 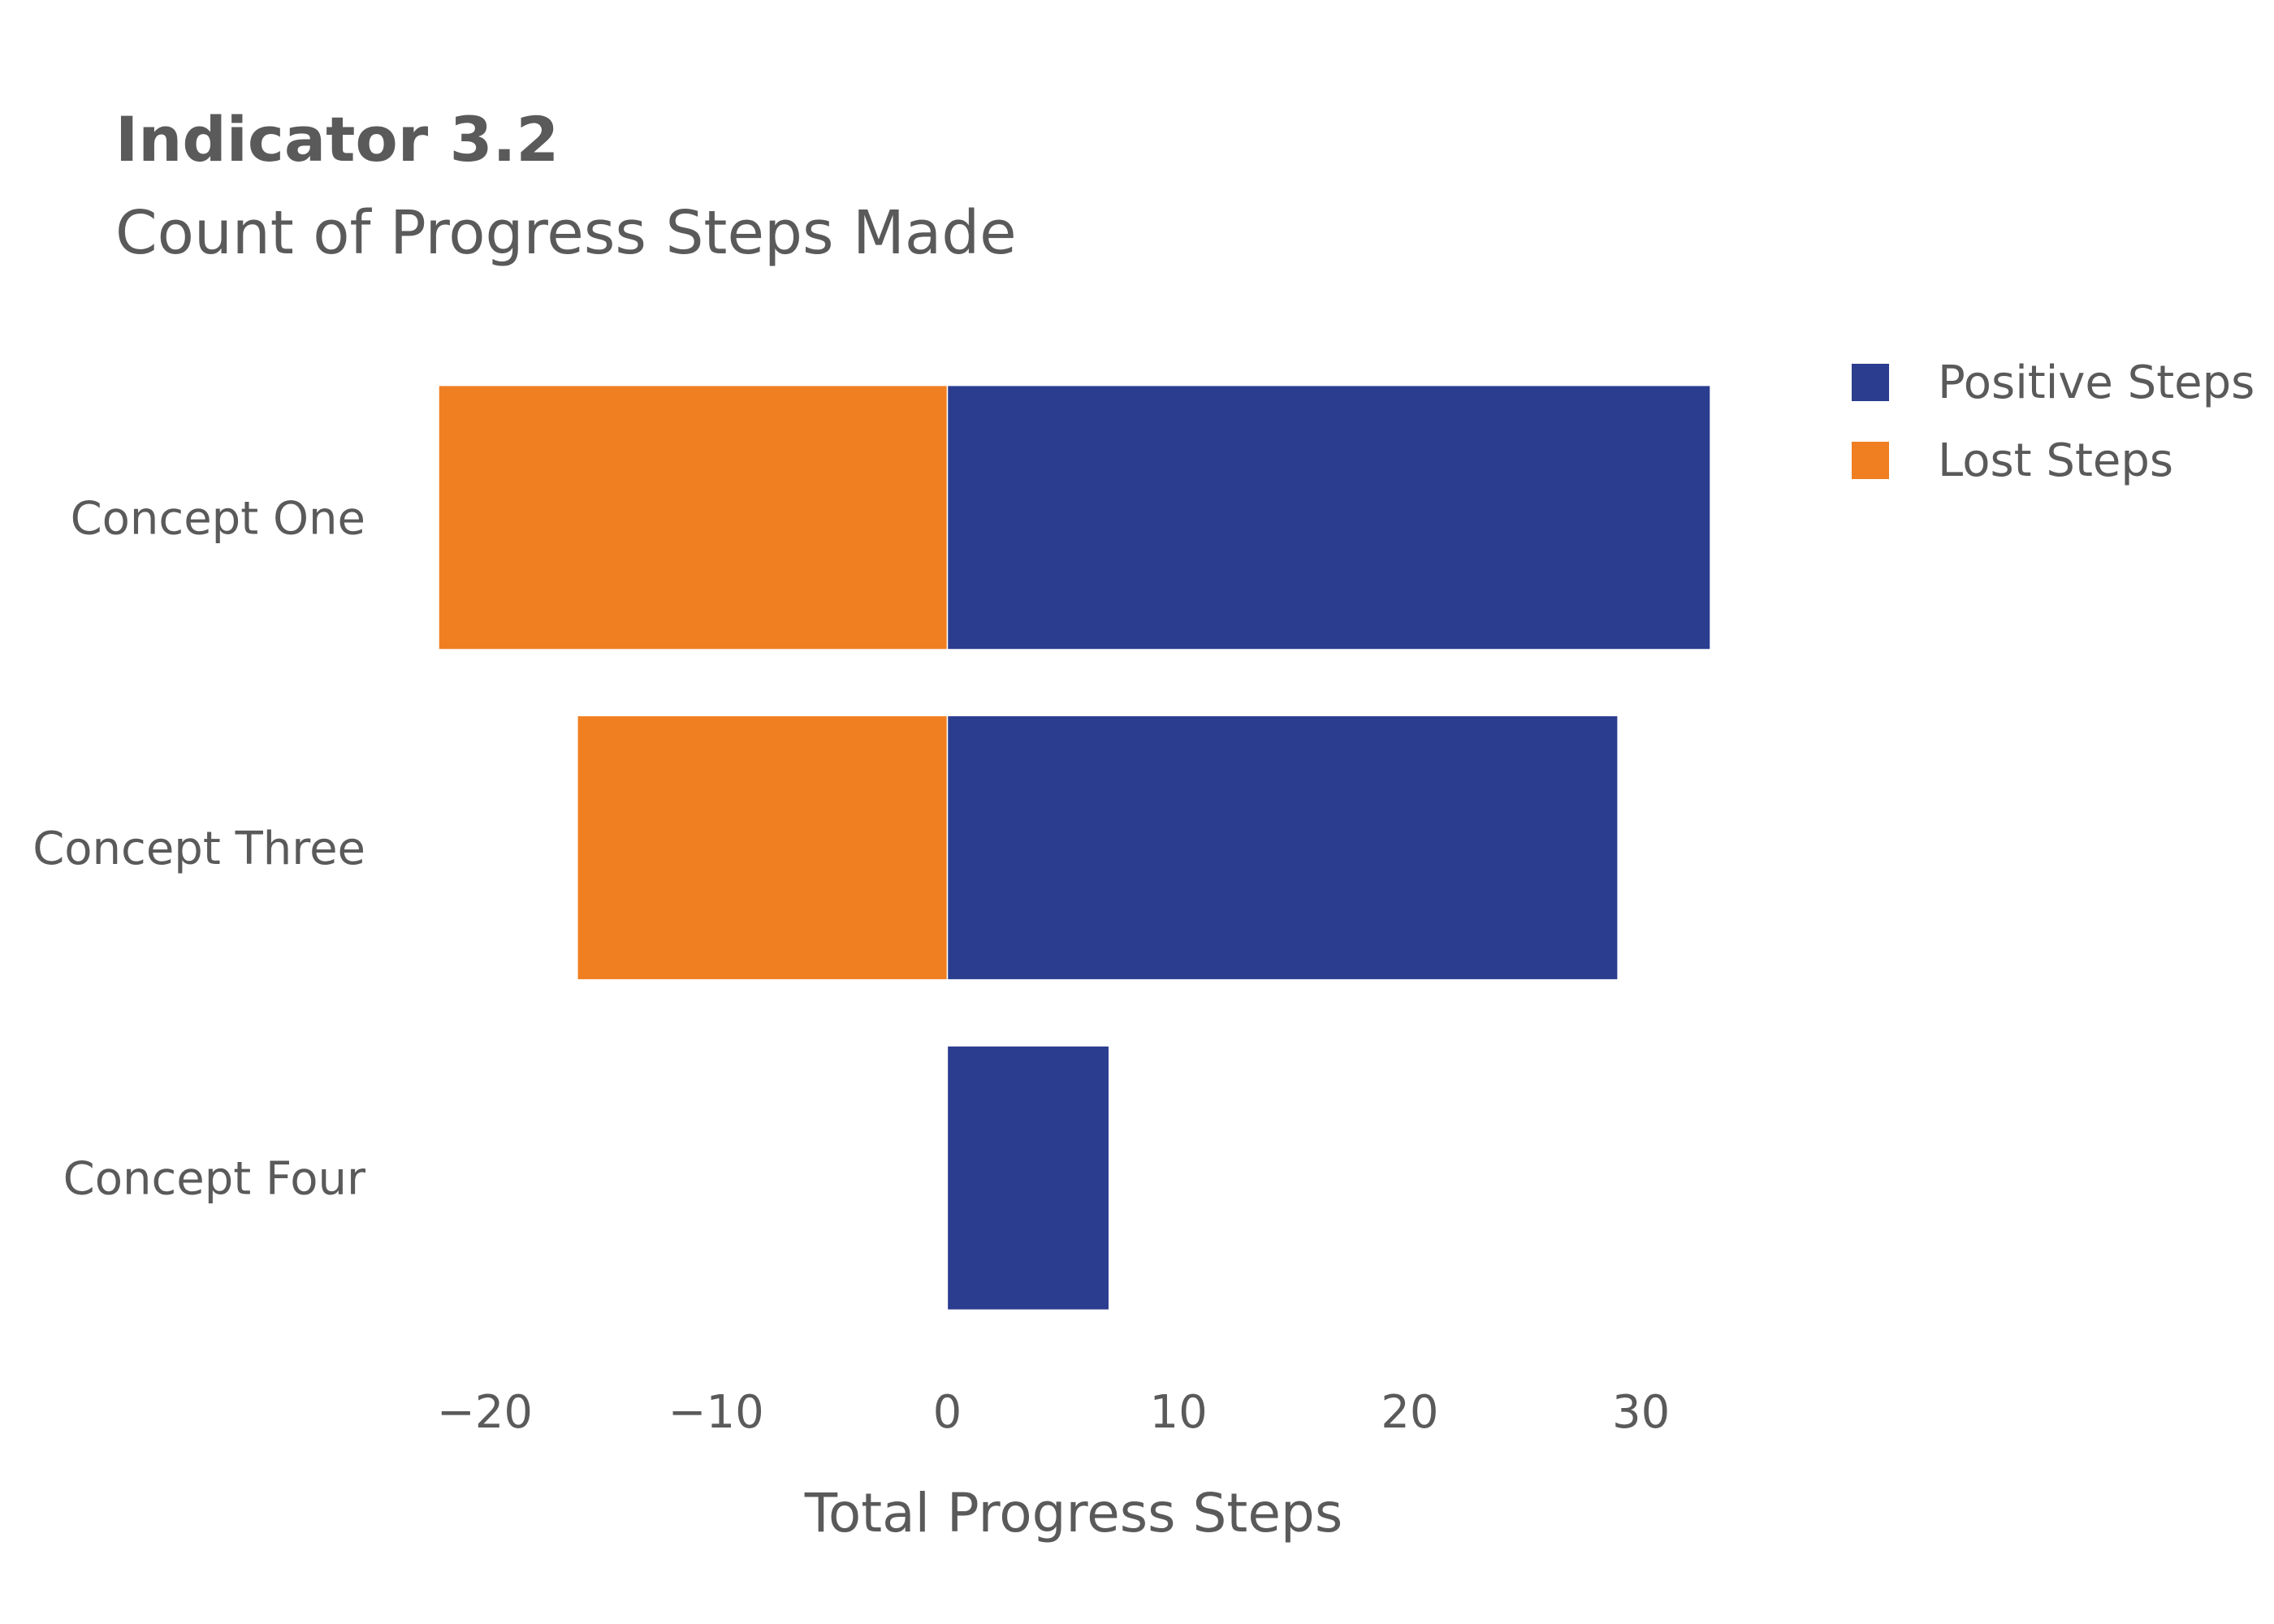 I want to click on category-label: Concept Four, so click(x=215, y=1180).